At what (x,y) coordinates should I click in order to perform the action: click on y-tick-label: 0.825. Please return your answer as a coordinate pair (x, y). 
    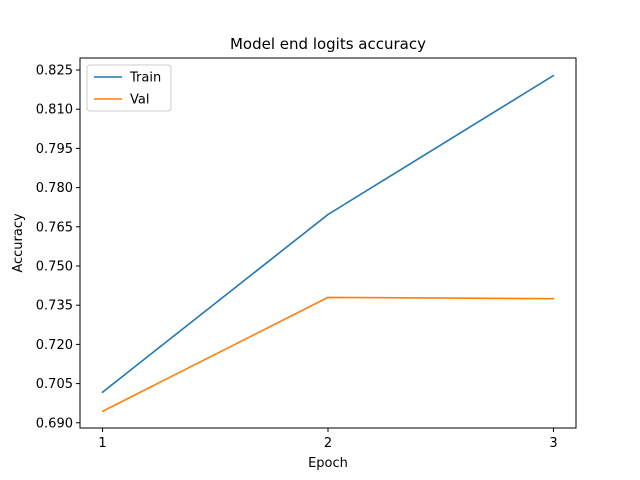
    Looking at the image, I should click on (54, 71).